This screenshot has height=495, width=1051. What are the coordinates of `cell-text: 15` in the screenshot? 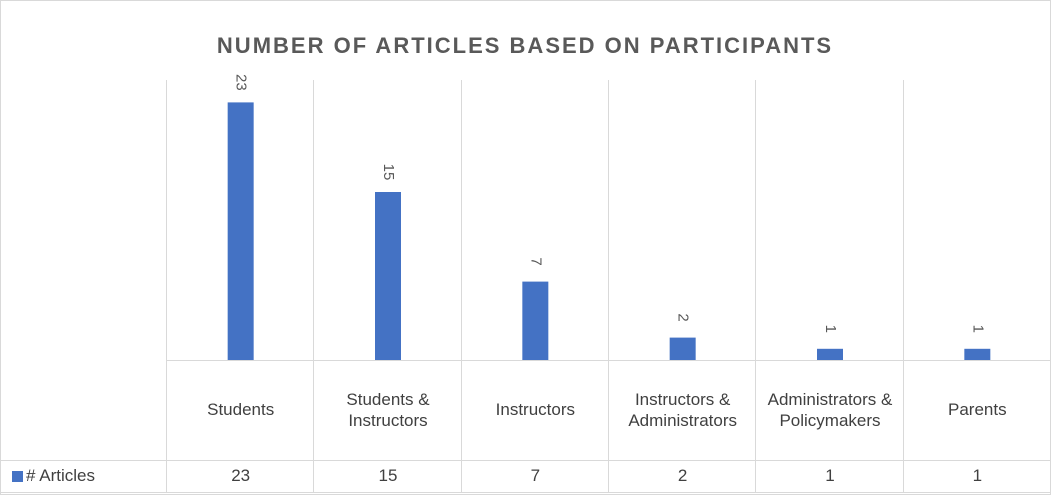 It's located at (388, 476).